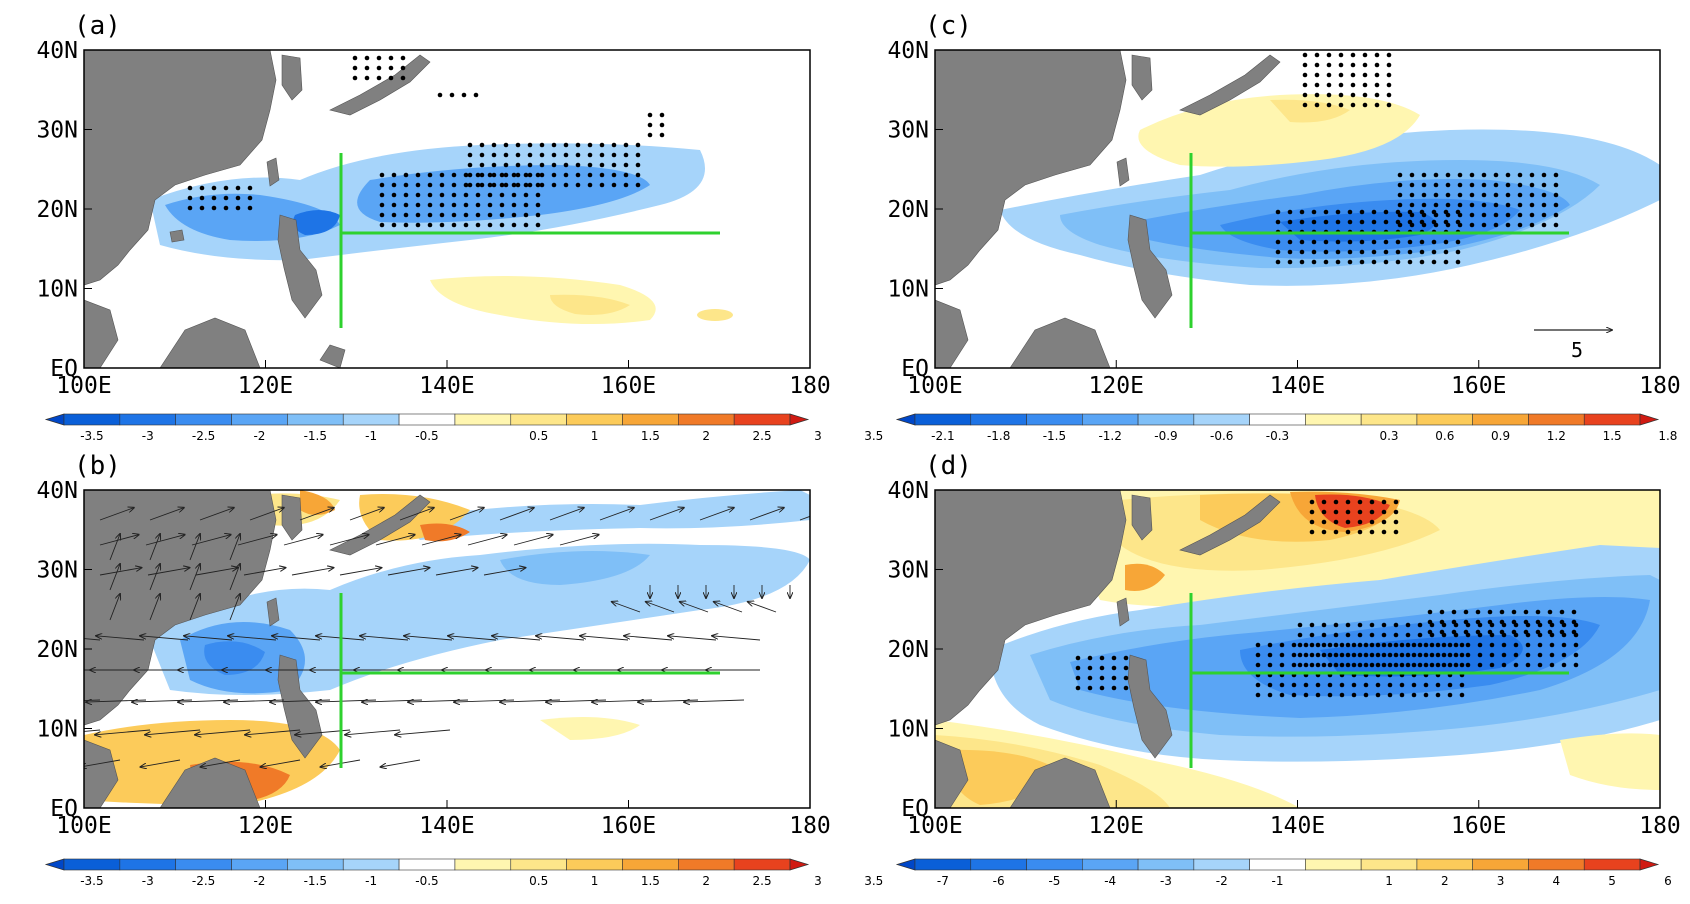  What do you see at coordinates (332, 356) in the screenshot?
I see `sulawesi-island` at bounding box center [332, 356].